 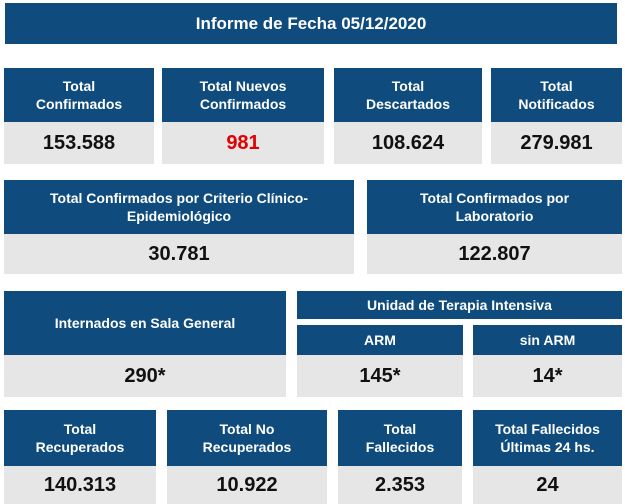 I want to click on total-no-recuperados-label: Total No Recuperados, so click(x=247, y=438).